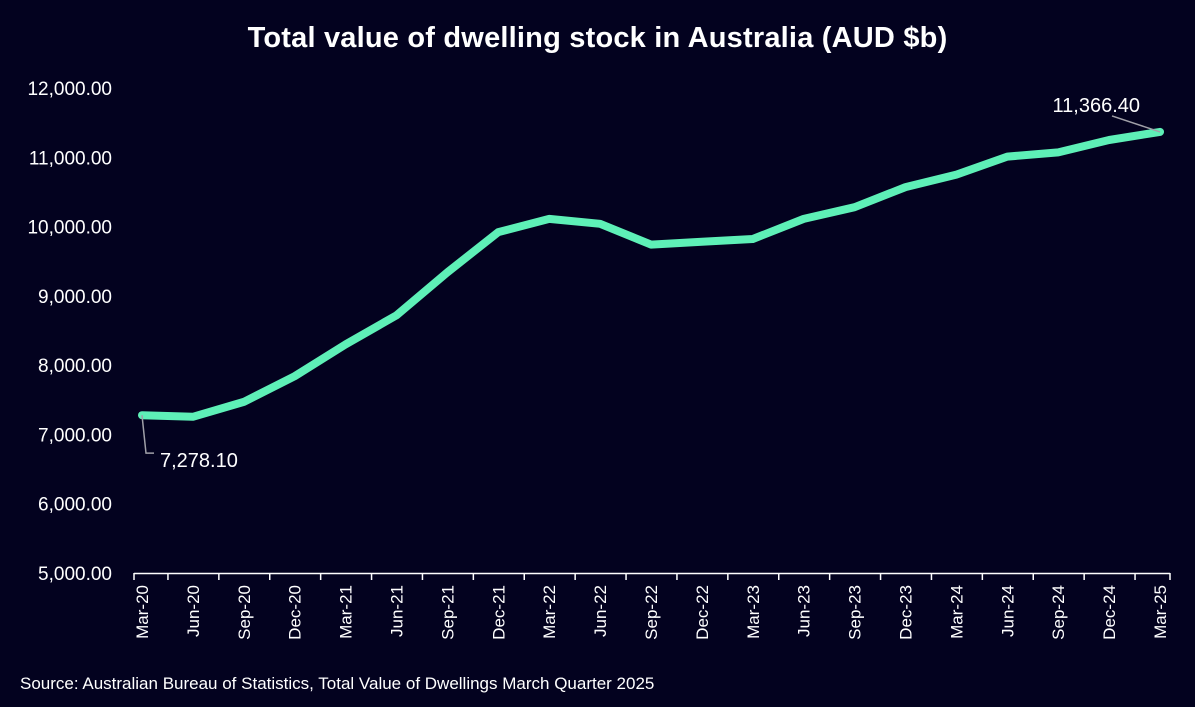  Describe the element at coordinates (804, 611) in the screenshot. I see `x-tick-label: Jun-23` at that location.